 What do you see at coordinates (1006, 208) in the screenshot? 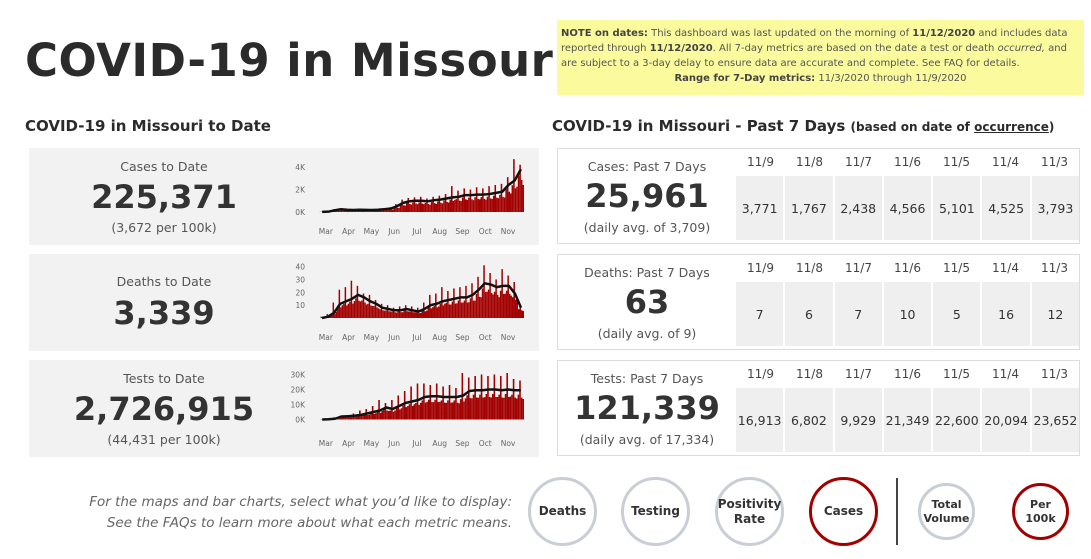
I see `daily-value-cell: 4,525` at bounding box center [1006, 208].